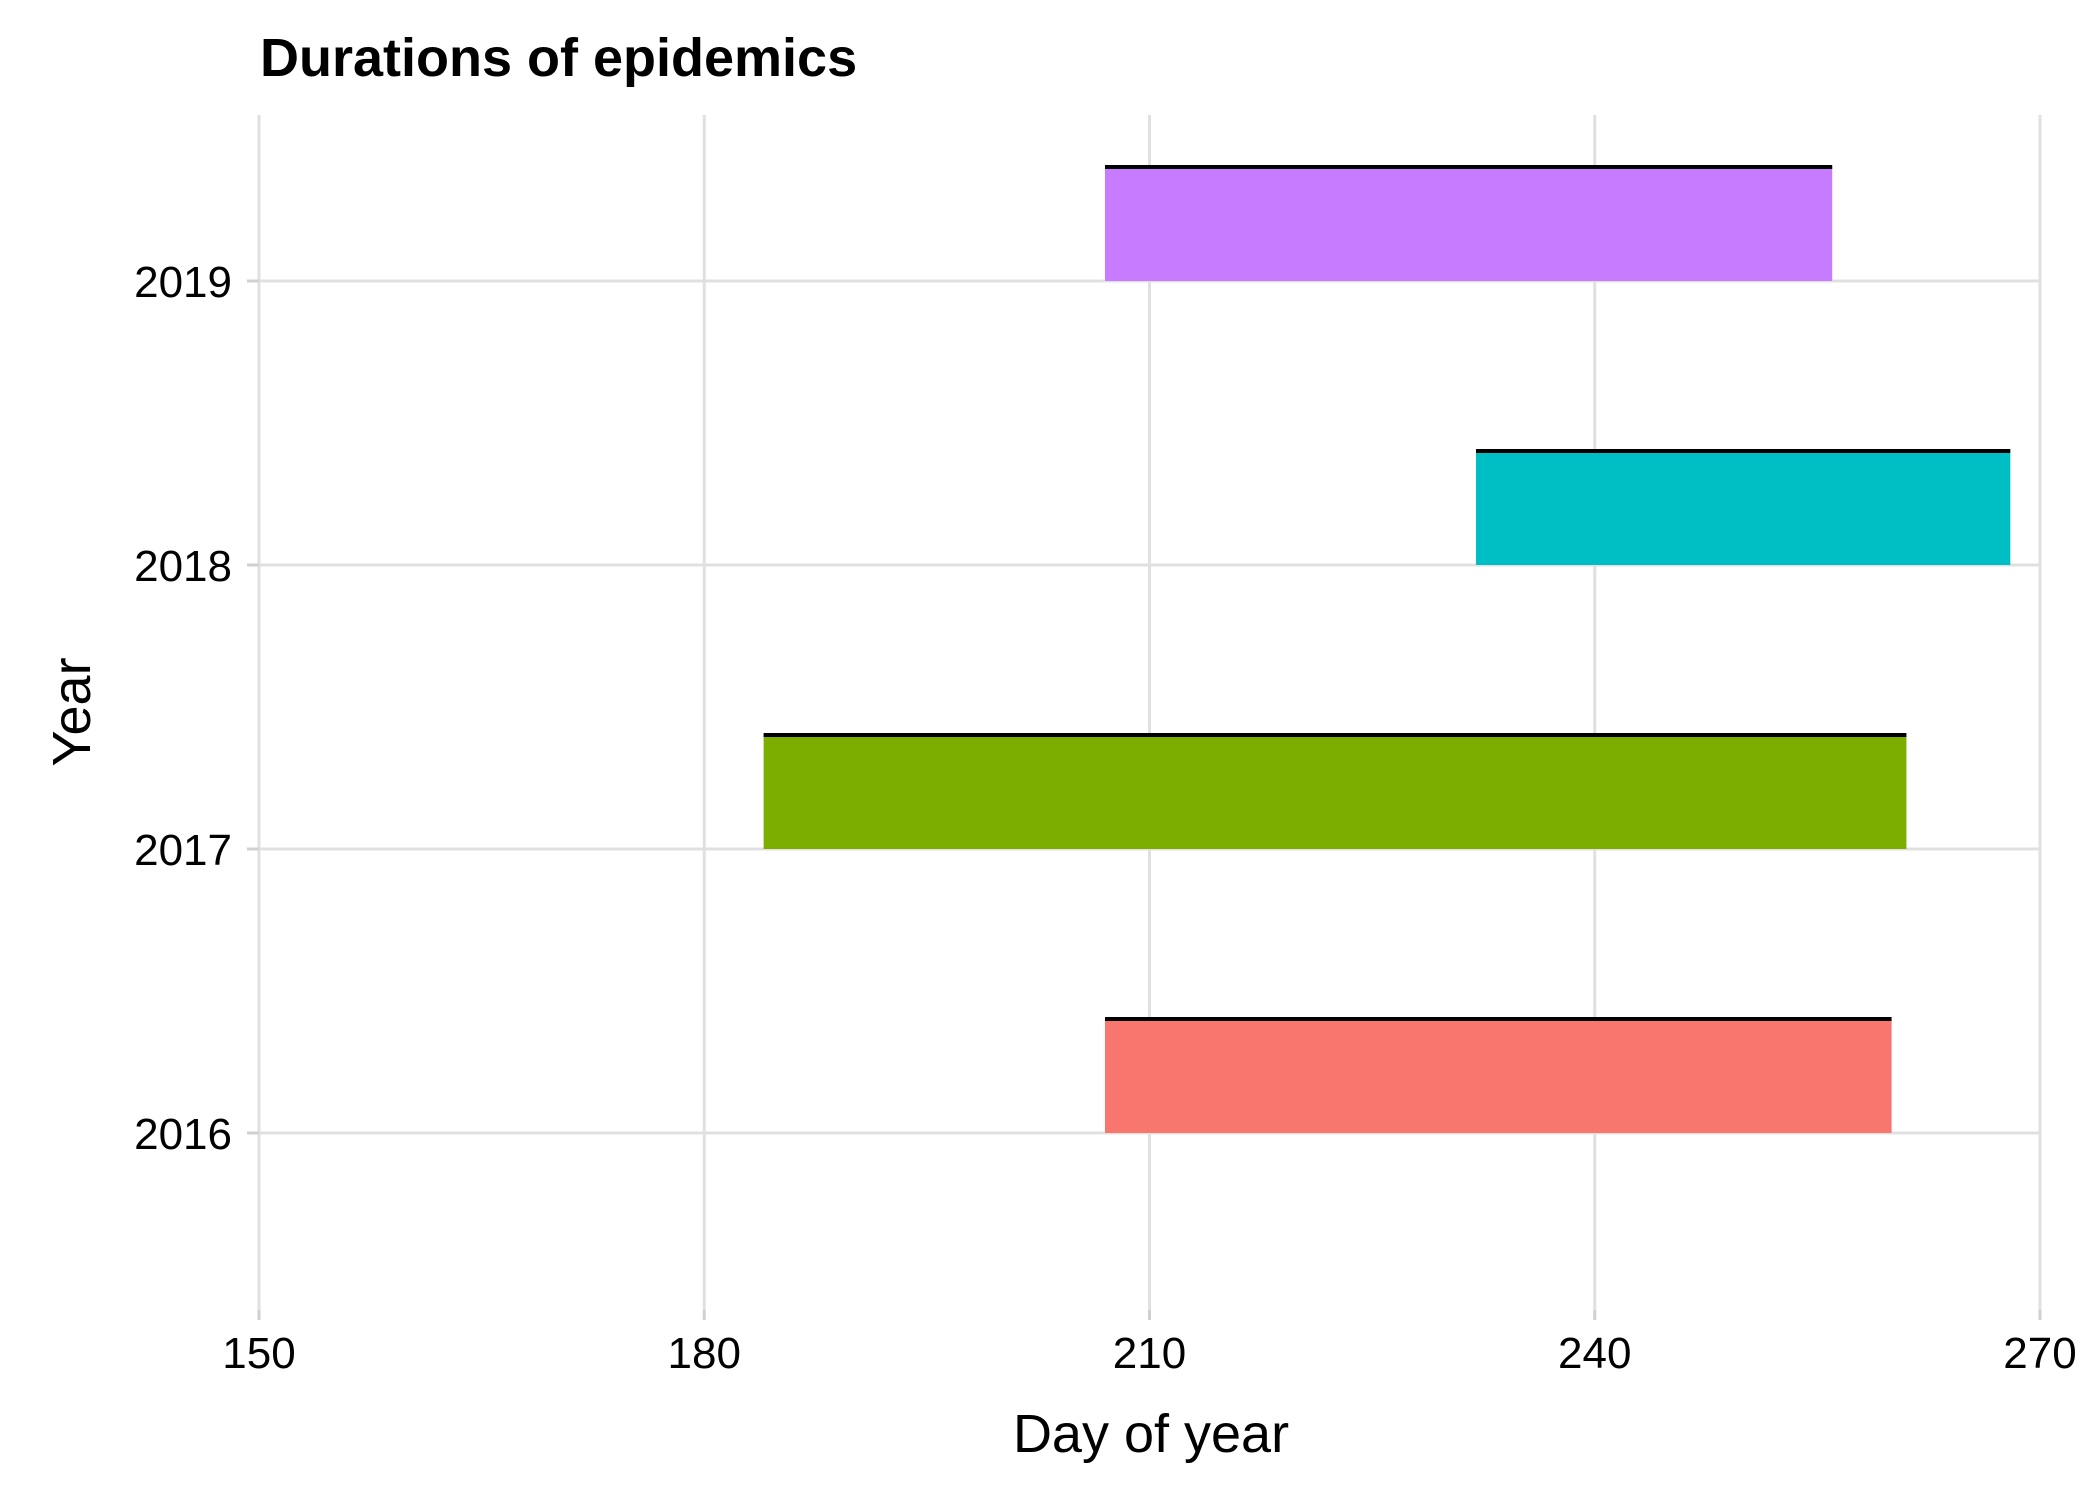 The width and height of the screenshot is (2100, 1499). Describe the element at coordinates (1468, 224) in the screenshot. I see `duration-bar-2019` at that location.